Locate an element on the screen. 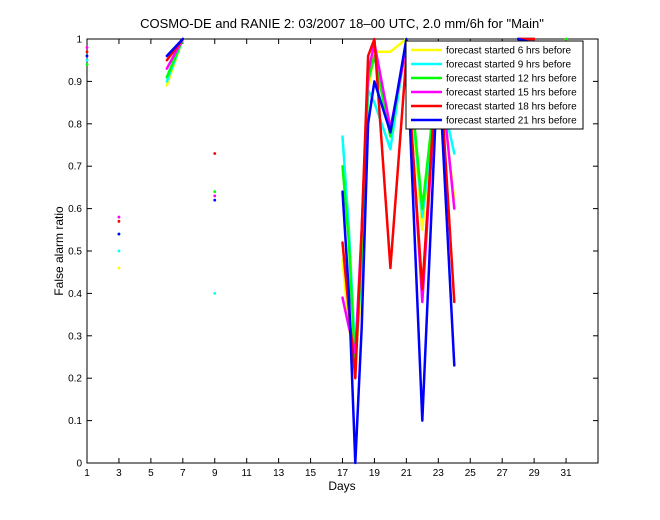 The height and width of the screenshot is (520, 660). y-tick-label: 0.6 is located at coordinates (75, 209).